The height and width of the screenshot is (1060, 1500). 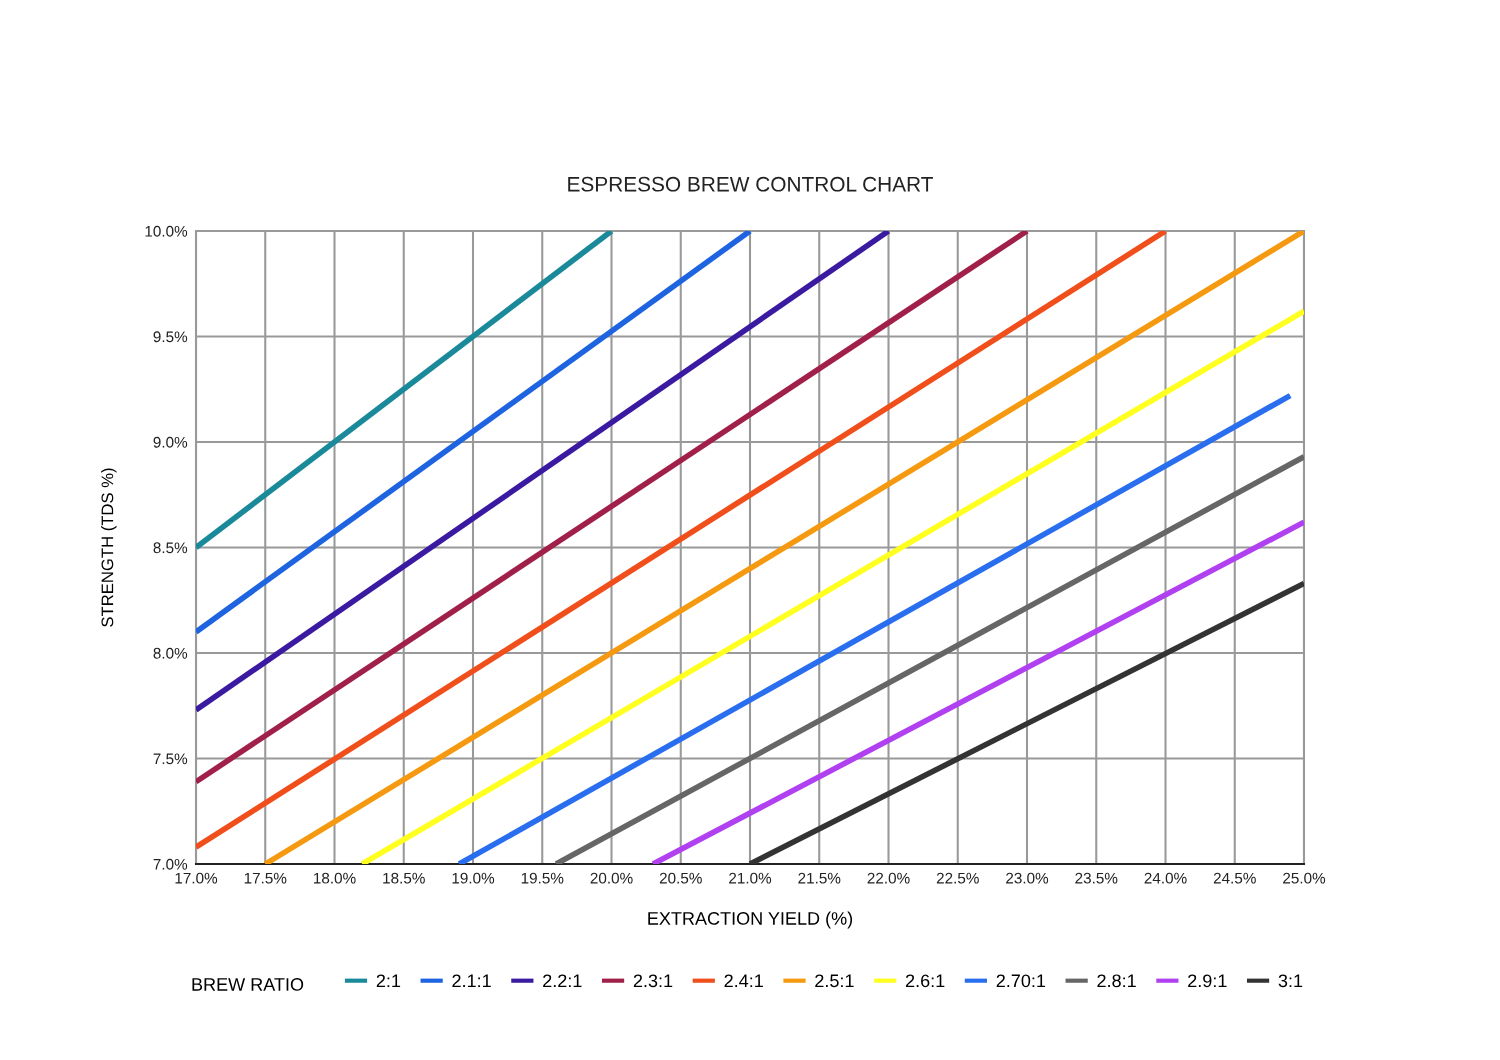 What do you see at coordinates (1116, 981) in the screenshot?
I see `legend-label: 2.8:1` at bounding box center [1116, 981].